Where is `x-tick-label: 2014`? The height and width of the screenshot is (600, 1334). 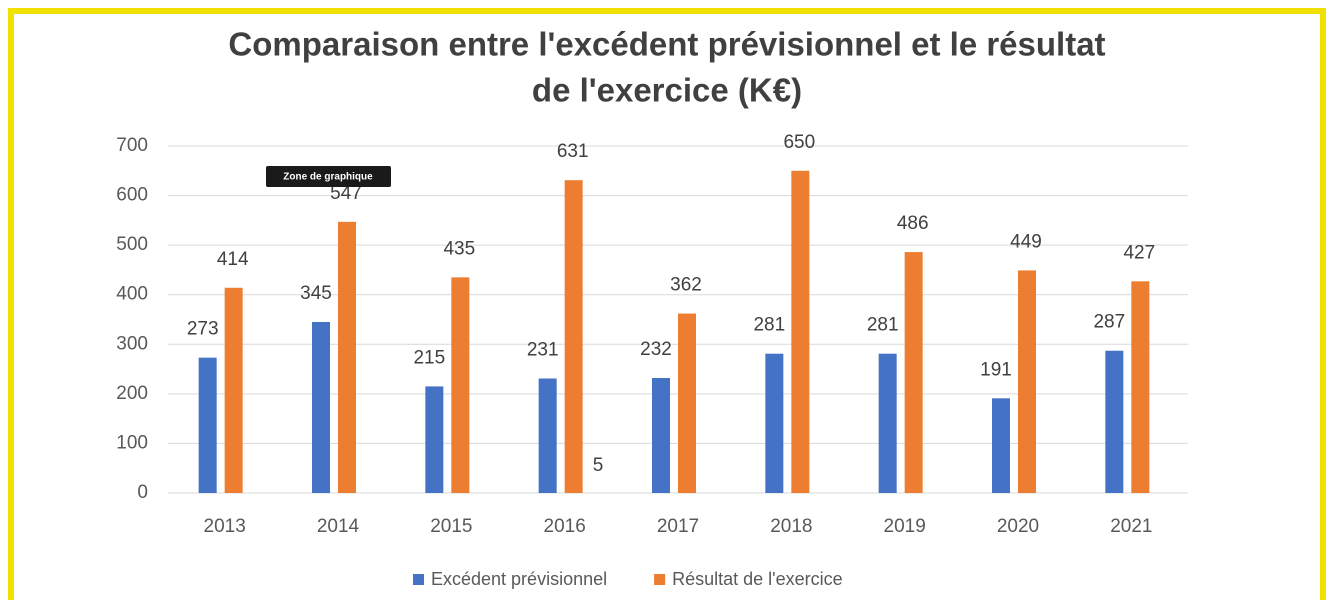 x-tick-label: 2014 is located at coordinates (338, 526).